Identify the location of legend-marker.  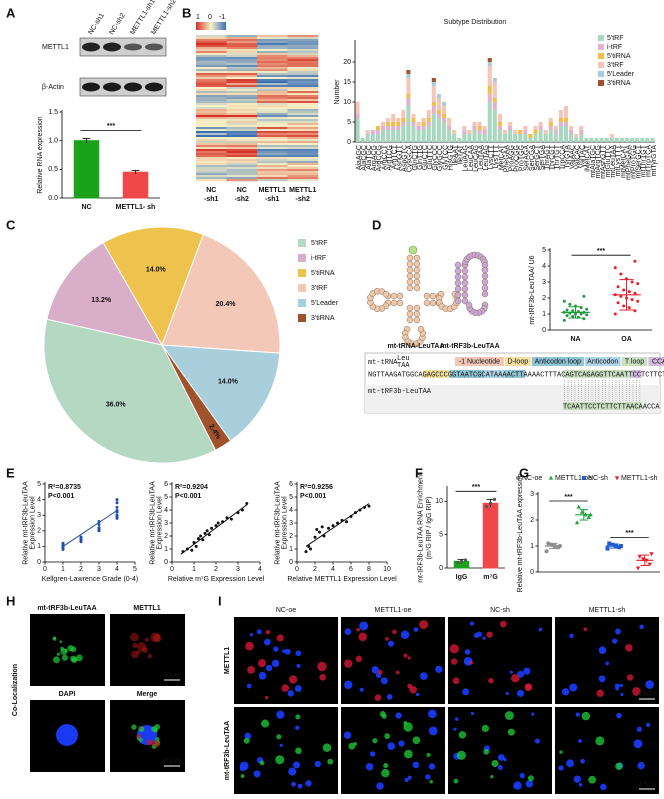
(551, 477).